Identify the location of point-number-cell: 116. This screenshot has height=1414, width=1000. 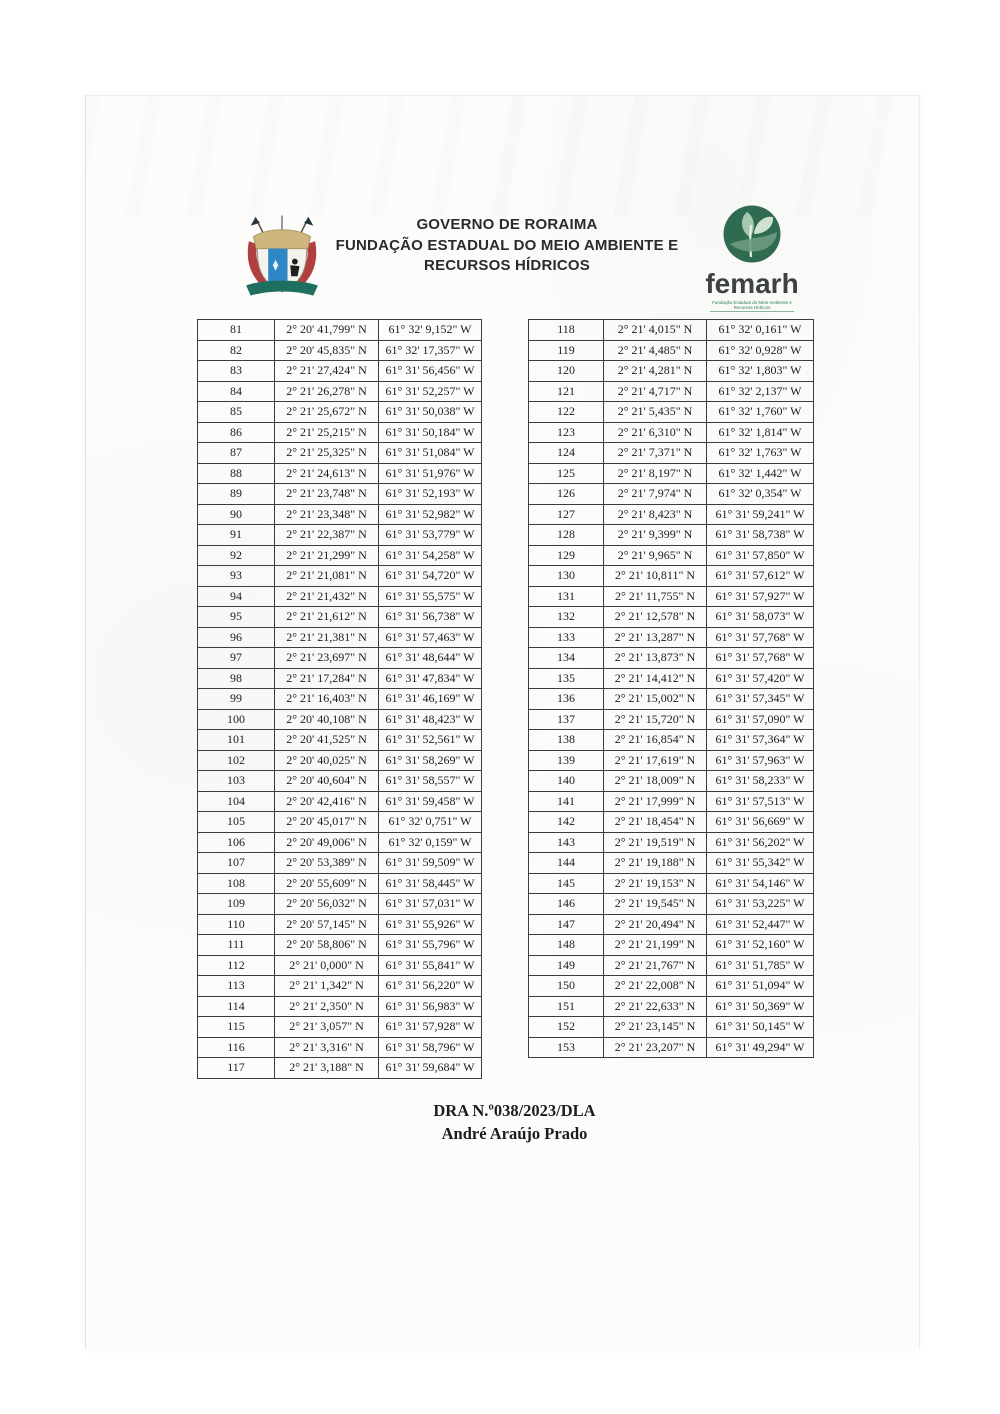
(236, 1047).